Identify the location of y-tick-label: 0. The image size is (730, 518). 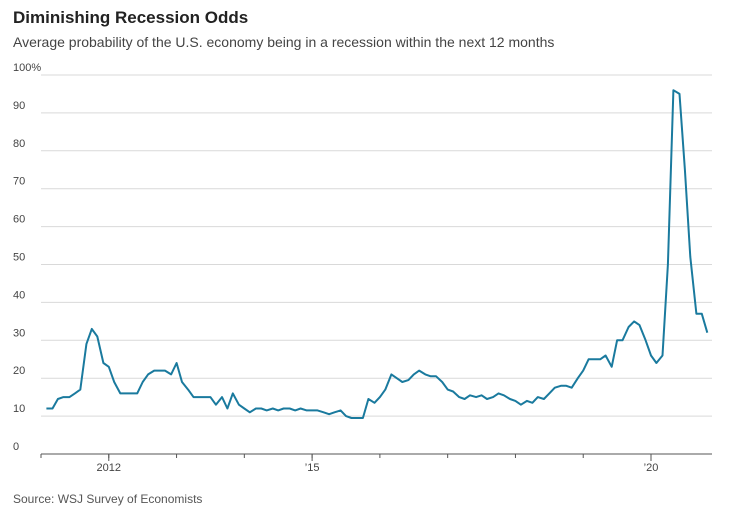
(16, 447).